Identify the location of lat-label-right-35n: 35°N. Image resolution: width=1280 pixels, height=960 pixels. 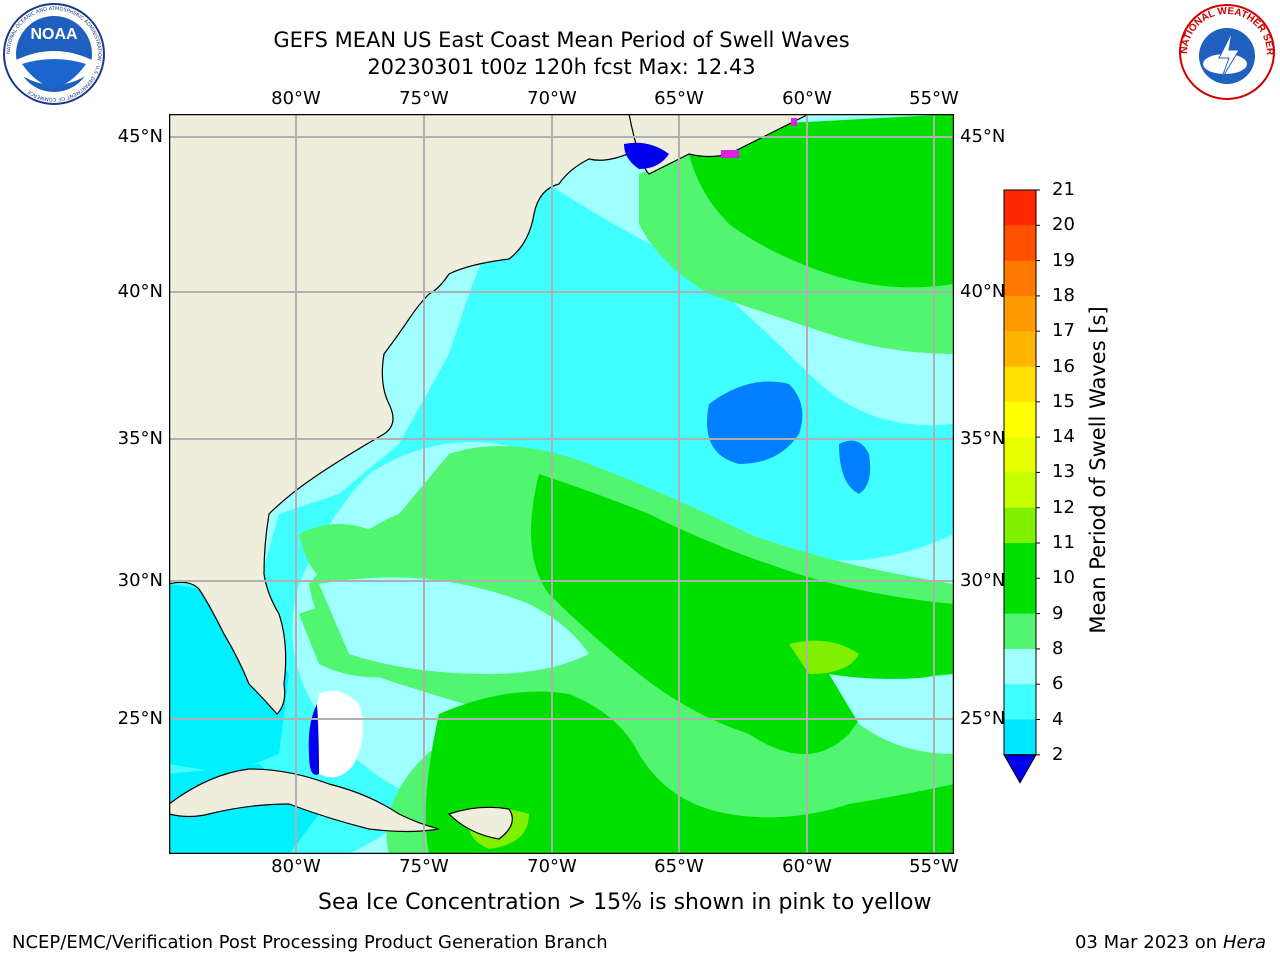
(983, 438).